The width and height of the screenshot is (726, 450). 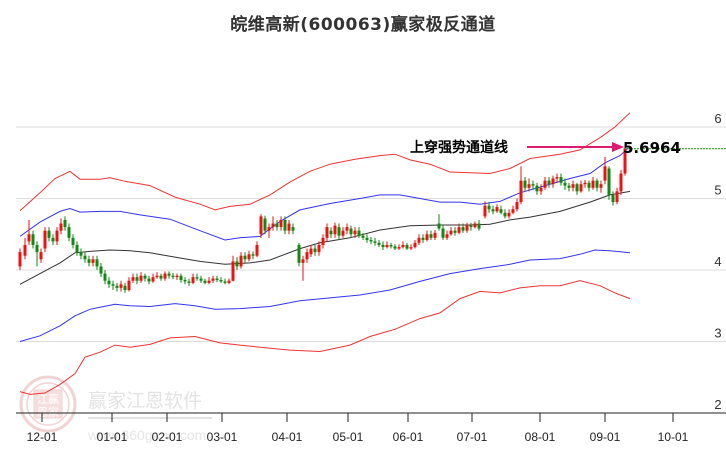 What do you see at coordinates (717, 118) in the screenshot?
I see `y-tick-label: 6` at bounding box center [717, 118].